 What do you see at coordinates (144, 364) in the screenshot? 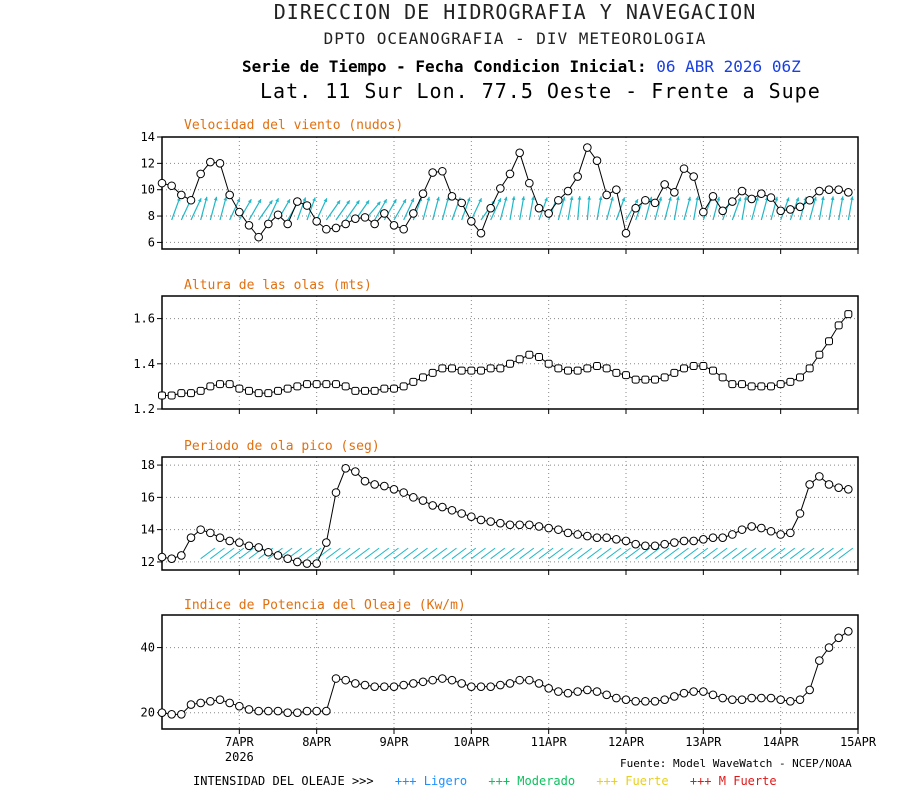
I see `y-tick-label: 1.4` at bounding box center [144, 364].